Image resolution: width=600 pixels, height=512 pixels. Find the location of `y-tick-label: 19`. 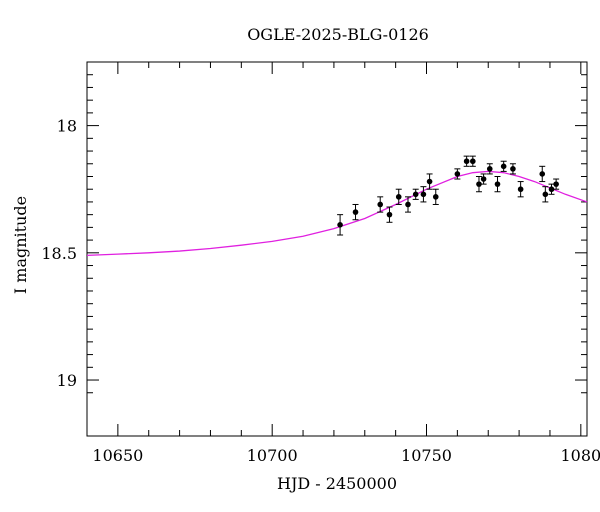

y-tick-label: 19 is located at coordinates (67, 380).